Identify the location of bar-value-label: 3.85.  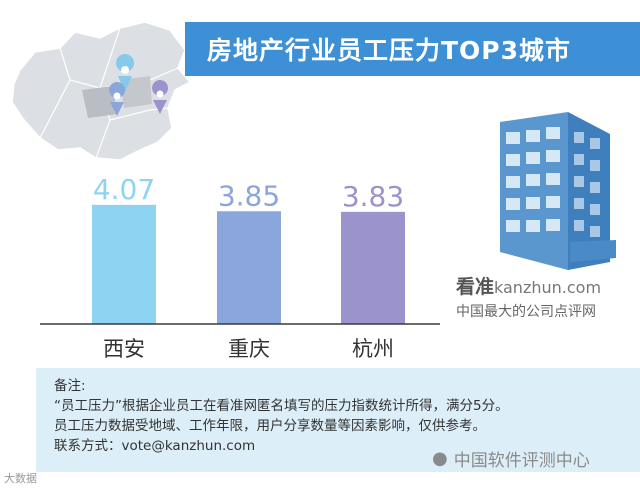
(249, 195).